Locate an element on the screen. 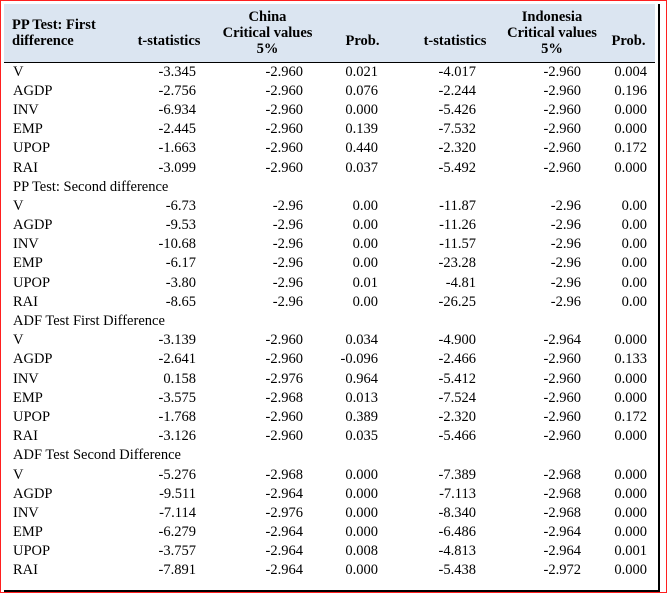 The height and width of the screenshot is (593, 667). table-row: RAI -7.891 -2.964 0.000 -5.438 -2.972 0.000 is located at coordinates (329, 570).